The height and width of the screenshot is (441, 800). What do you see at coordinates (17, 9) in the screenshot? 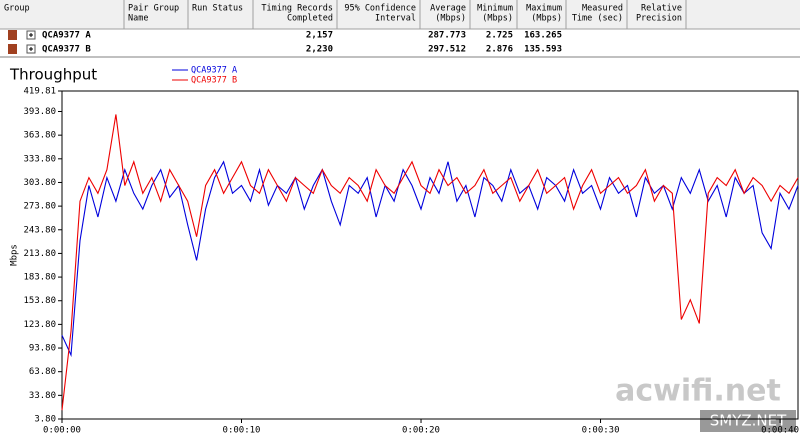
I see `column-header: Group` at bounding box center [17, 9].